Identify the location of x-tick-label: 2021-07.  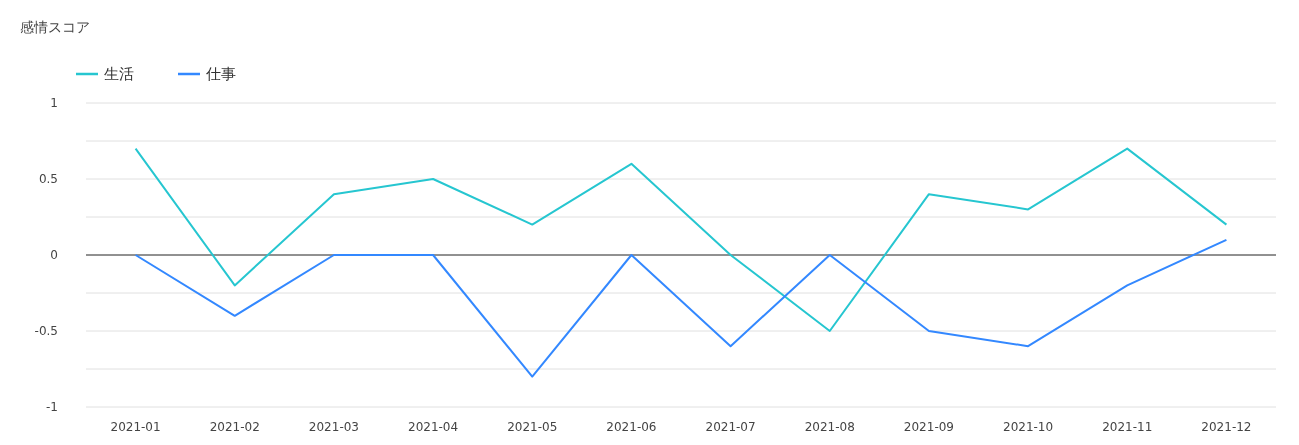
(730, 427).